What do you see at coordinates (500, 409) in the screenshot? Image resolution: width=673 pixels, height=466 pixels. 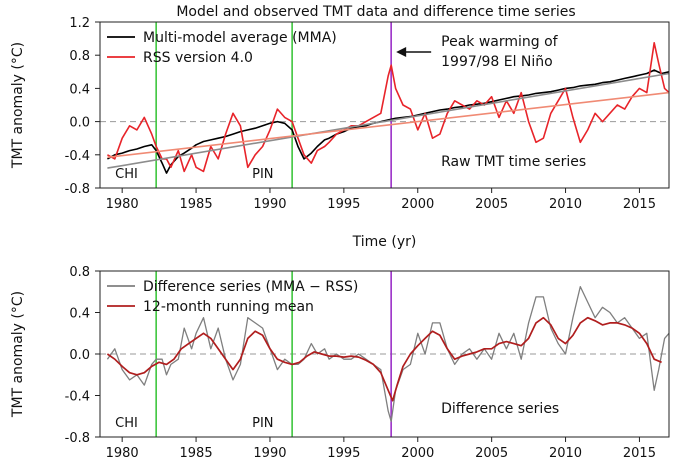 I see `bottom-panel-label: Difference series` at bounding box center [500, 409].